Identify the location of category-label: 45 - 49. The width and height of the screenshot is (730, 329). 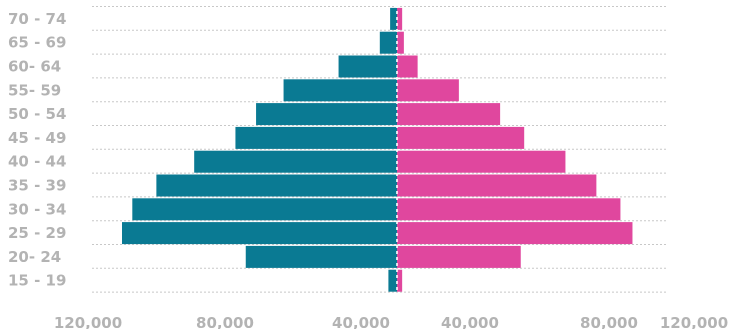
(37, 138).